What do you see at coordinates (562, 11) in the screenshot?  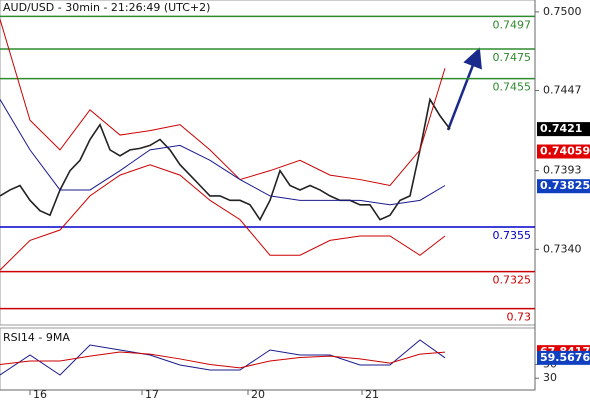 I see `y-tick-label: 0.7500` at bounding box center [562, 11].